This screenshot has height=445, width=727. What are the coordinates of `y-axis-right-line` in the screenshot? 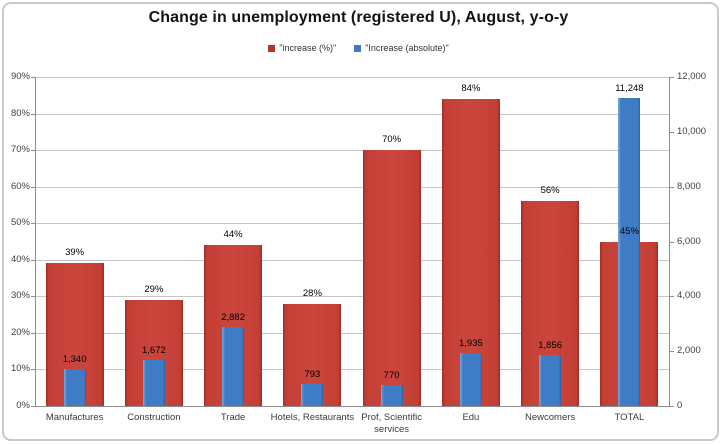 It's located at (669, 242).